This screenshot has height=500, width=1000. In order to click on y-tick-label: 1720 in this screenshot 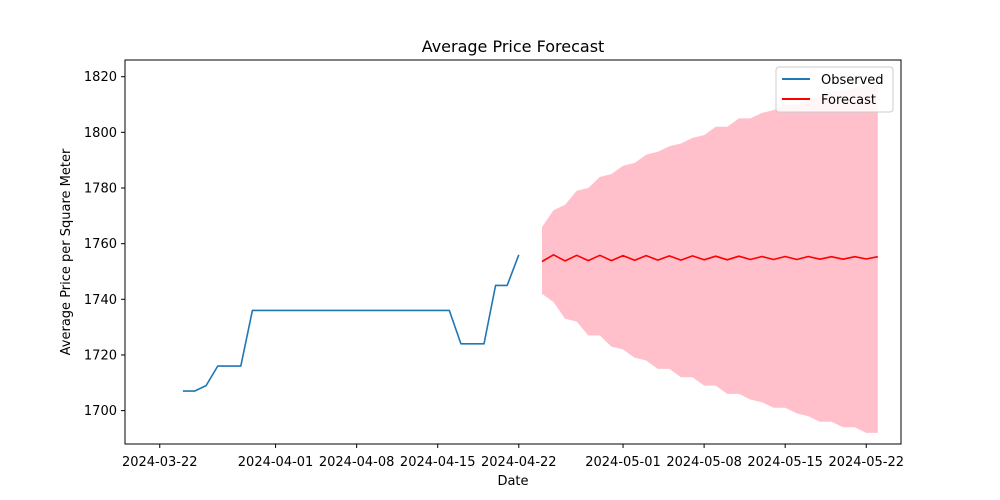, I will do `click(100, 355)`.